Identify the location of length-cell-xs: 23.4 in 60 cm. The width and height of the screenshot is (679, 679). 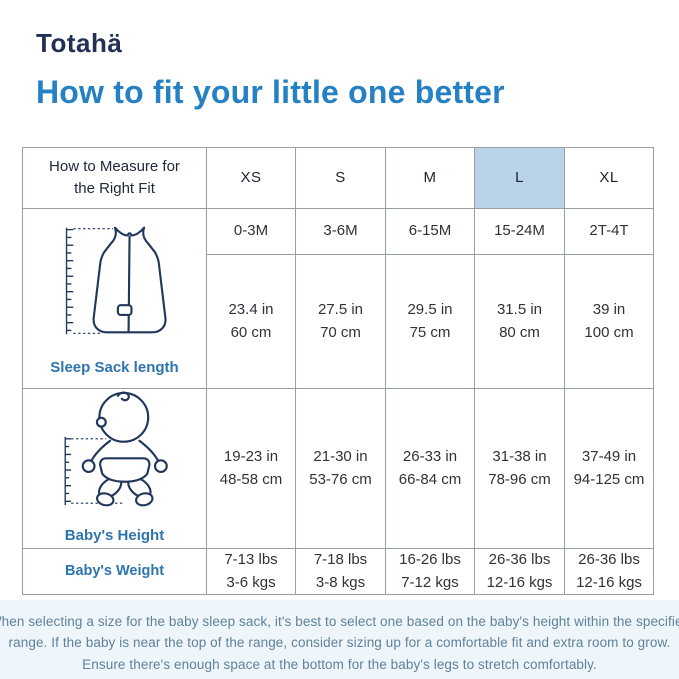
(251, 321).